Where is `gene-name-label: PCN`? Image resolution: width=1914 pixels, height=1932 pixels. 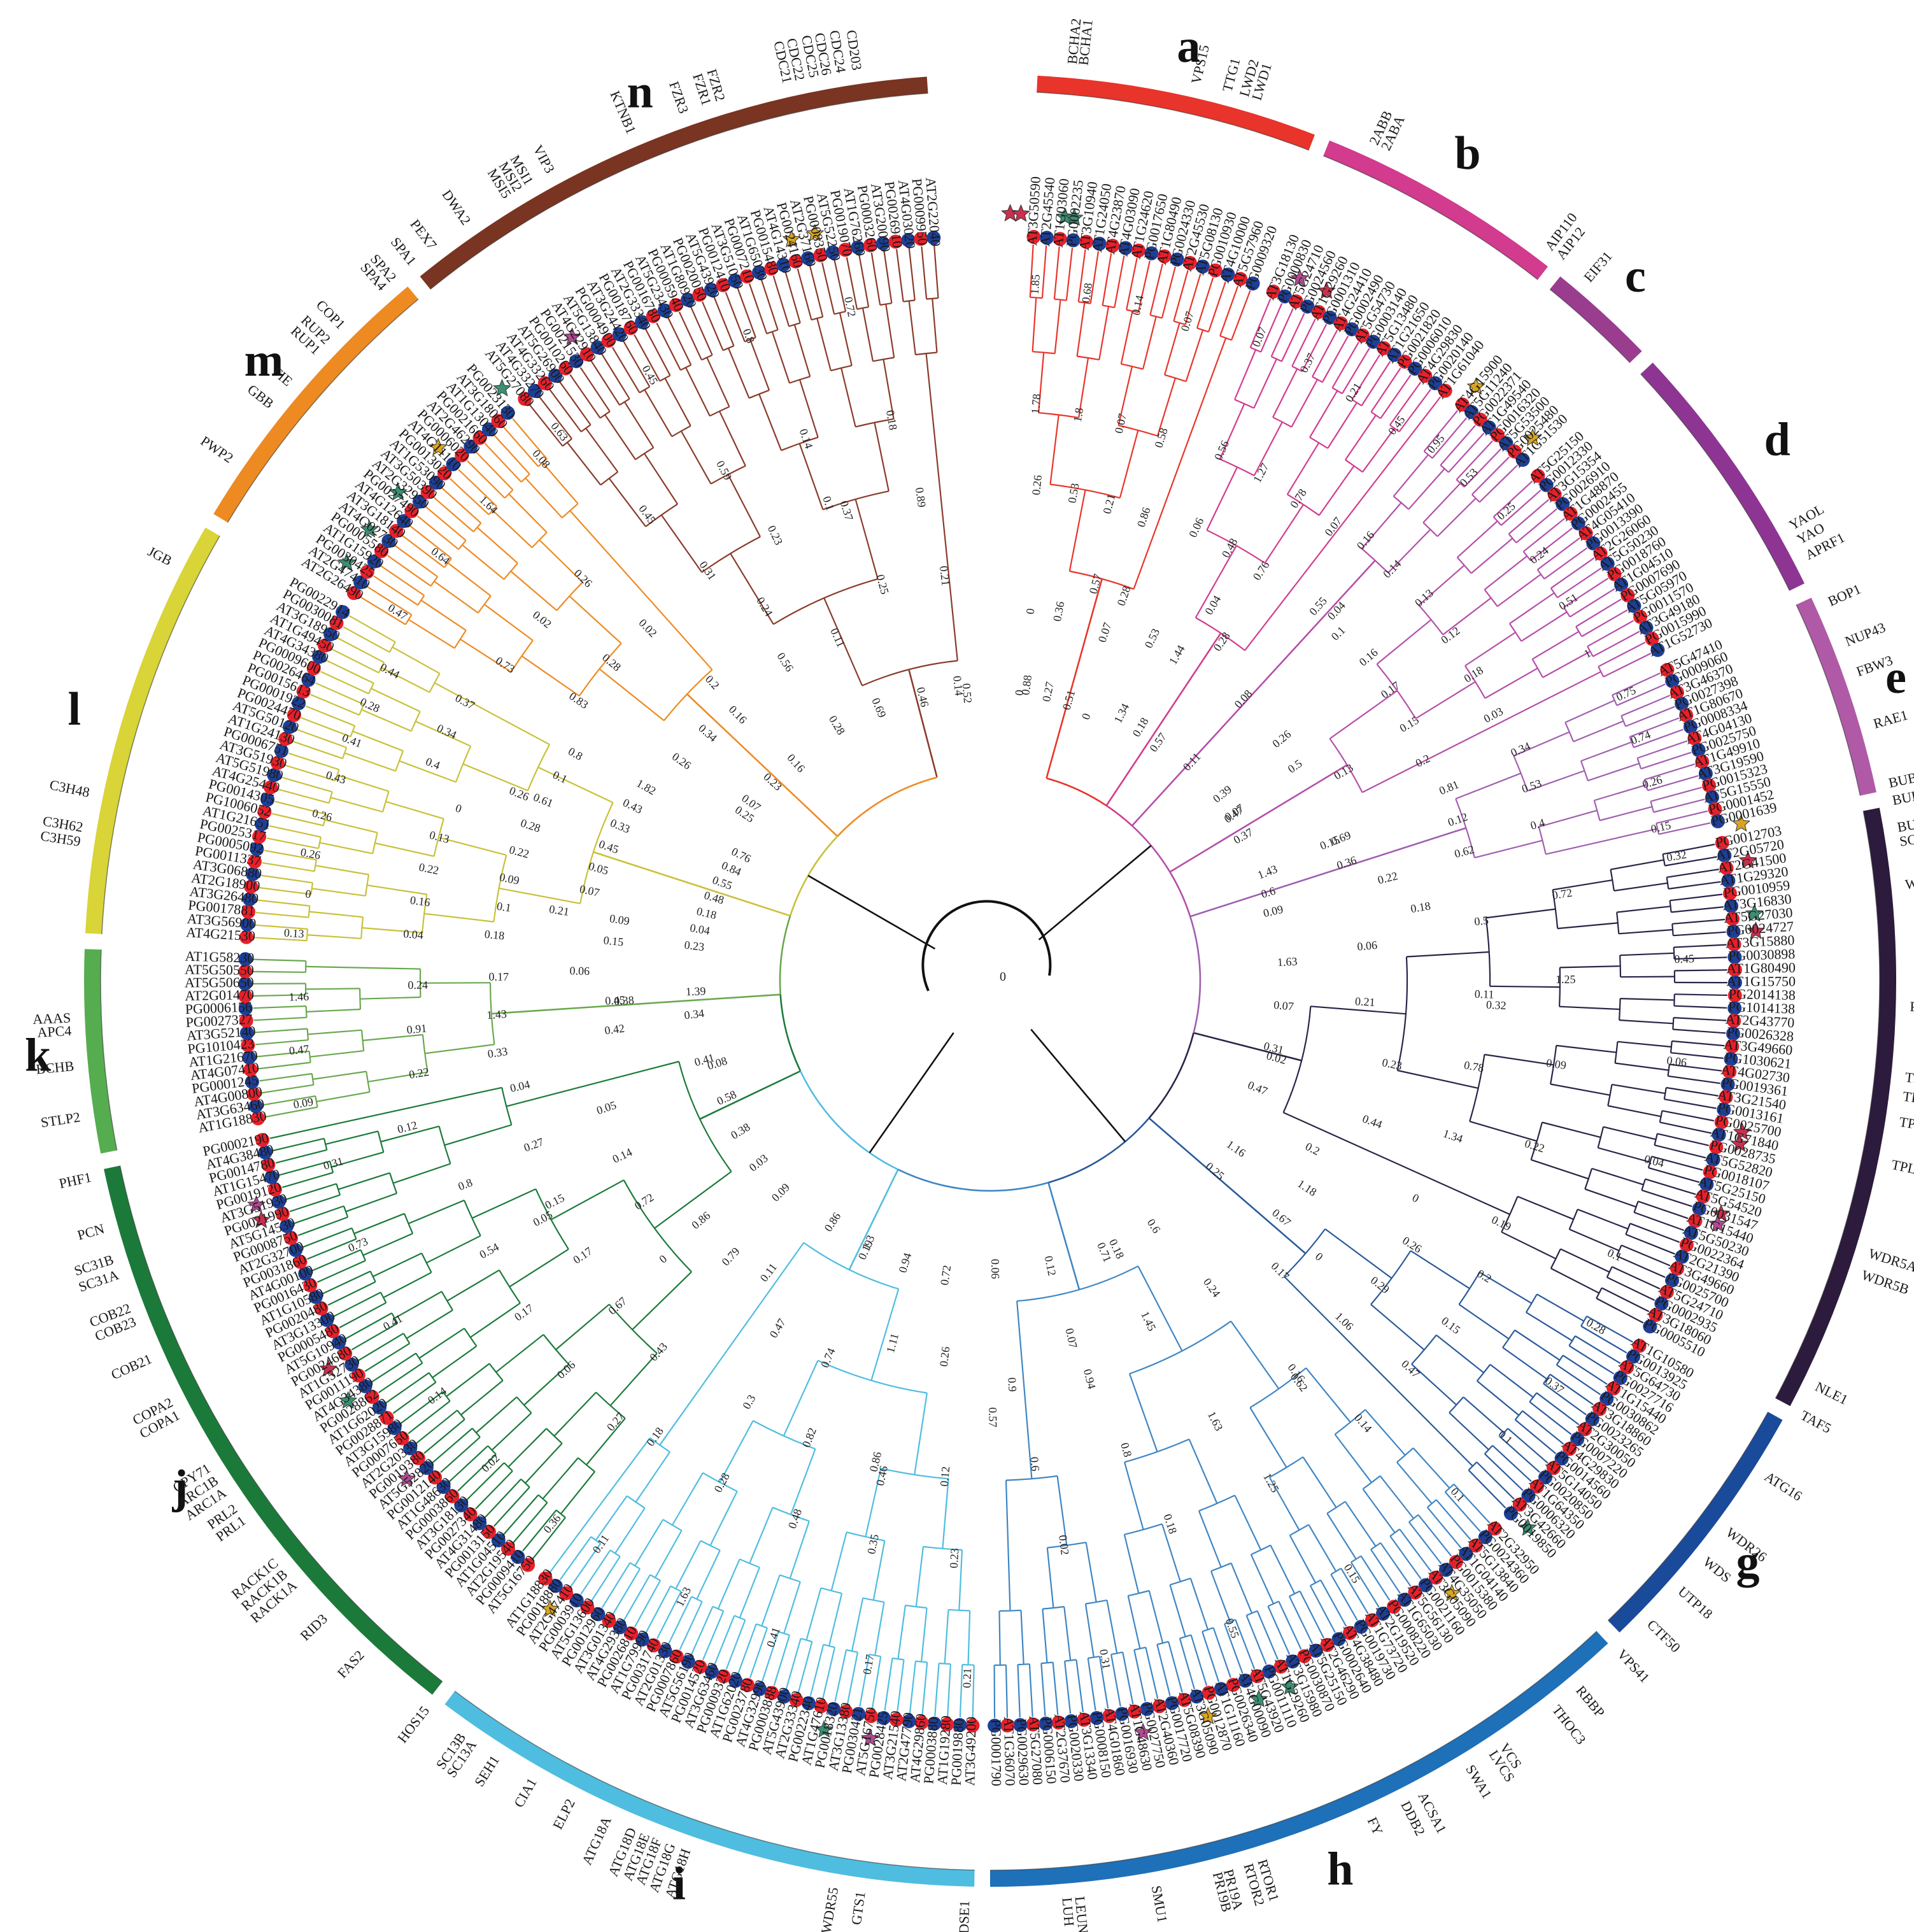
gene-name-label: PCN is located at coordinates (91, 1233).